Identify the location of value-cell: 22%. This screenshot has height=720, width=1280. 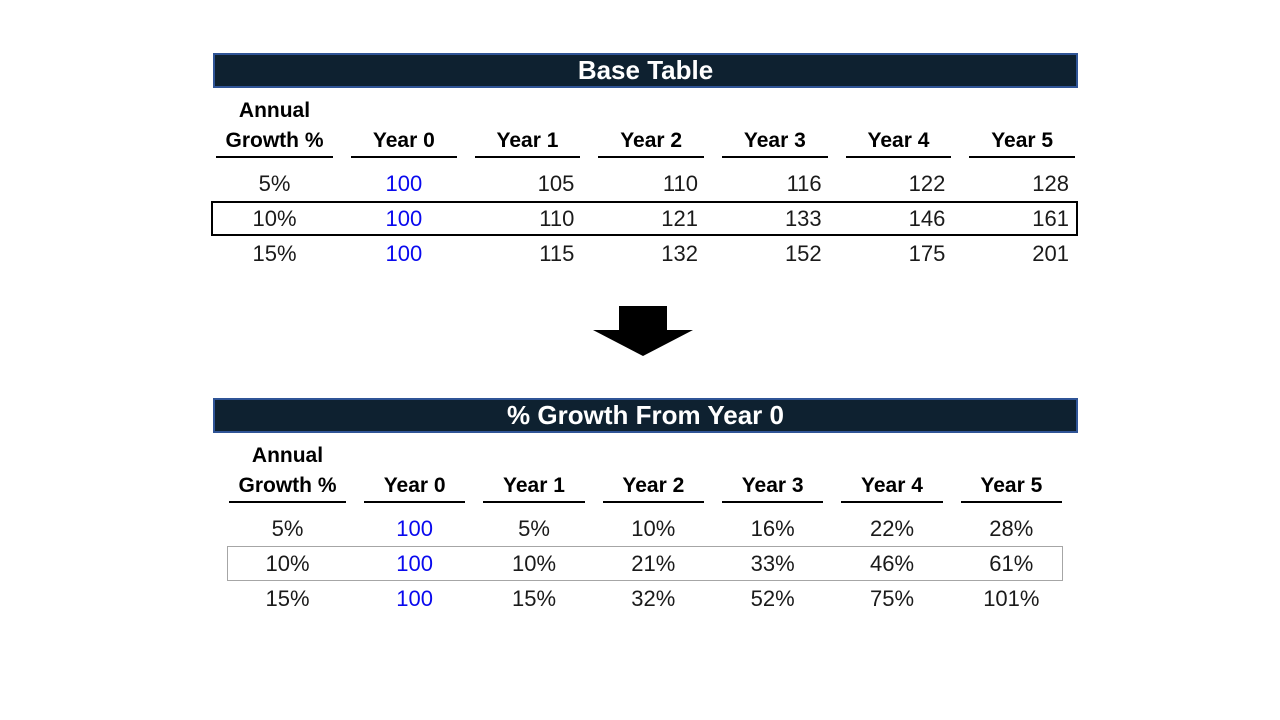
(892, 528).